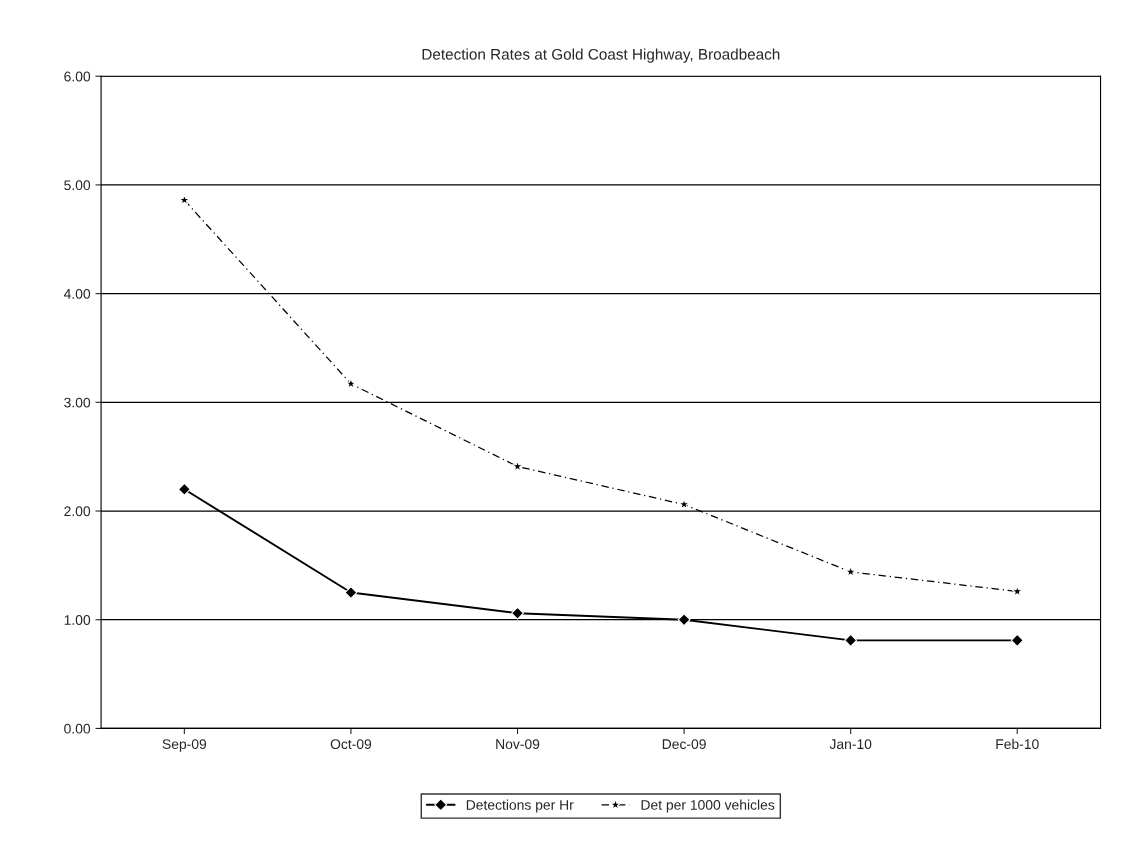 The height and width of the screenshot is (847, 1123). Describe the element at coordinates (850, 744) in the screenshot. I see `x-tick-label: Jan-10` at that location.